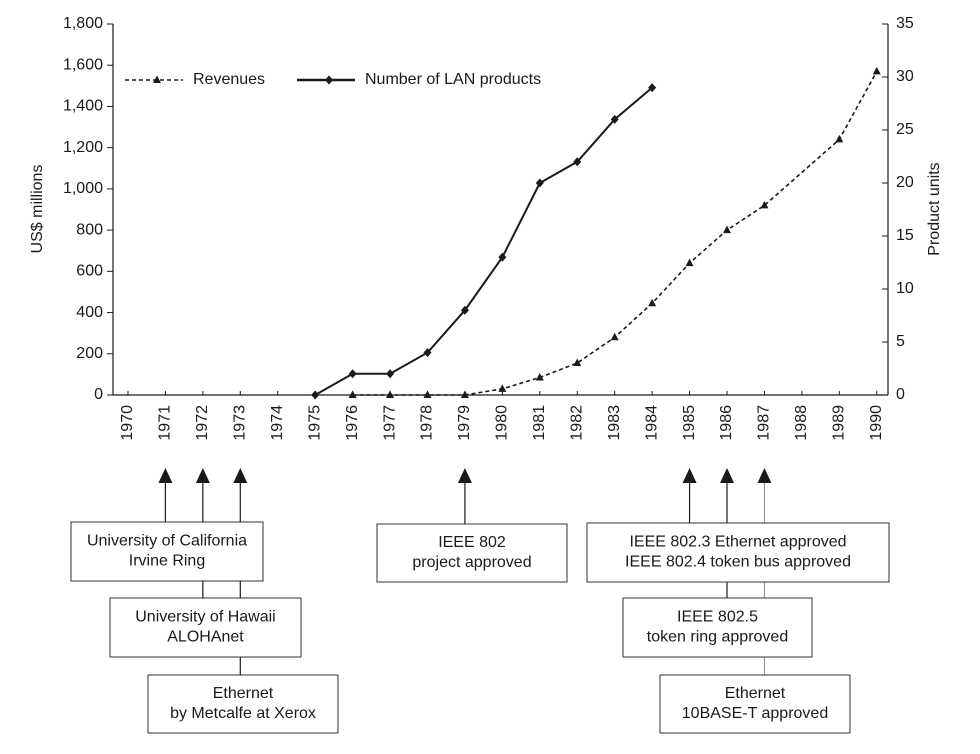  I want to click on y-tick-label: 1,800, so click(83, 23).